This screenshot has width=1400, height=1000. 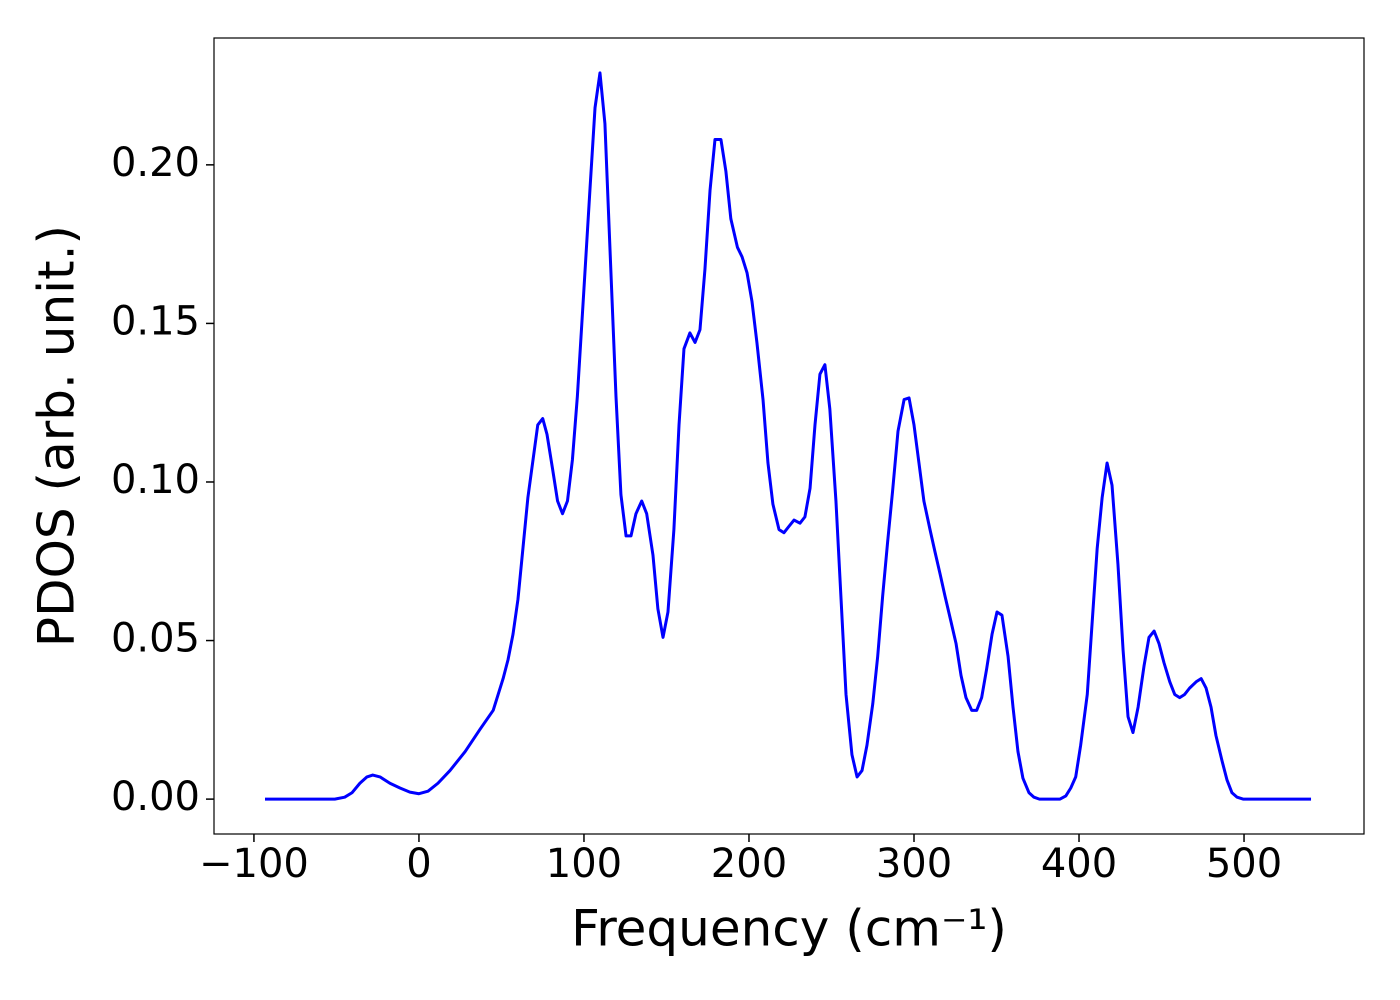 I want to click on y-tick-label: 0.00, so click(x=155, y=797).